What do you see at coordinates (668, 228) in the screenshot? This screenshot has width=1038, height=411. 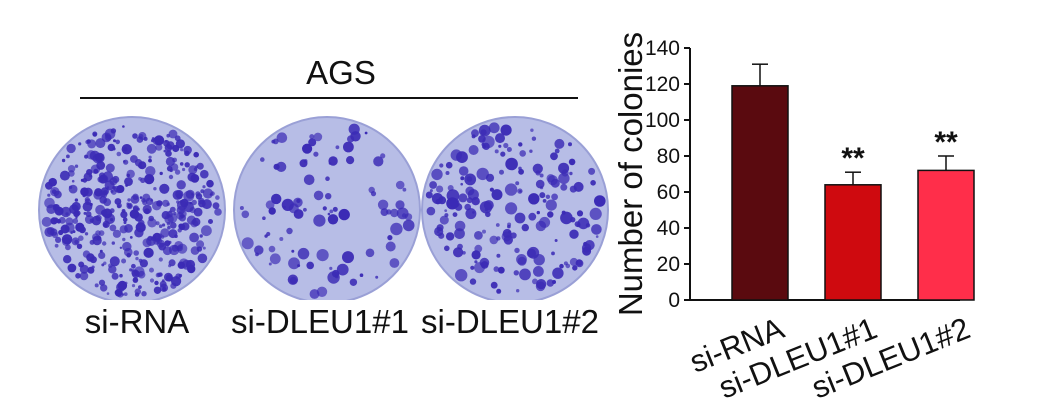 I see `y-tick-label: 40` at bounding box center [668, 228].